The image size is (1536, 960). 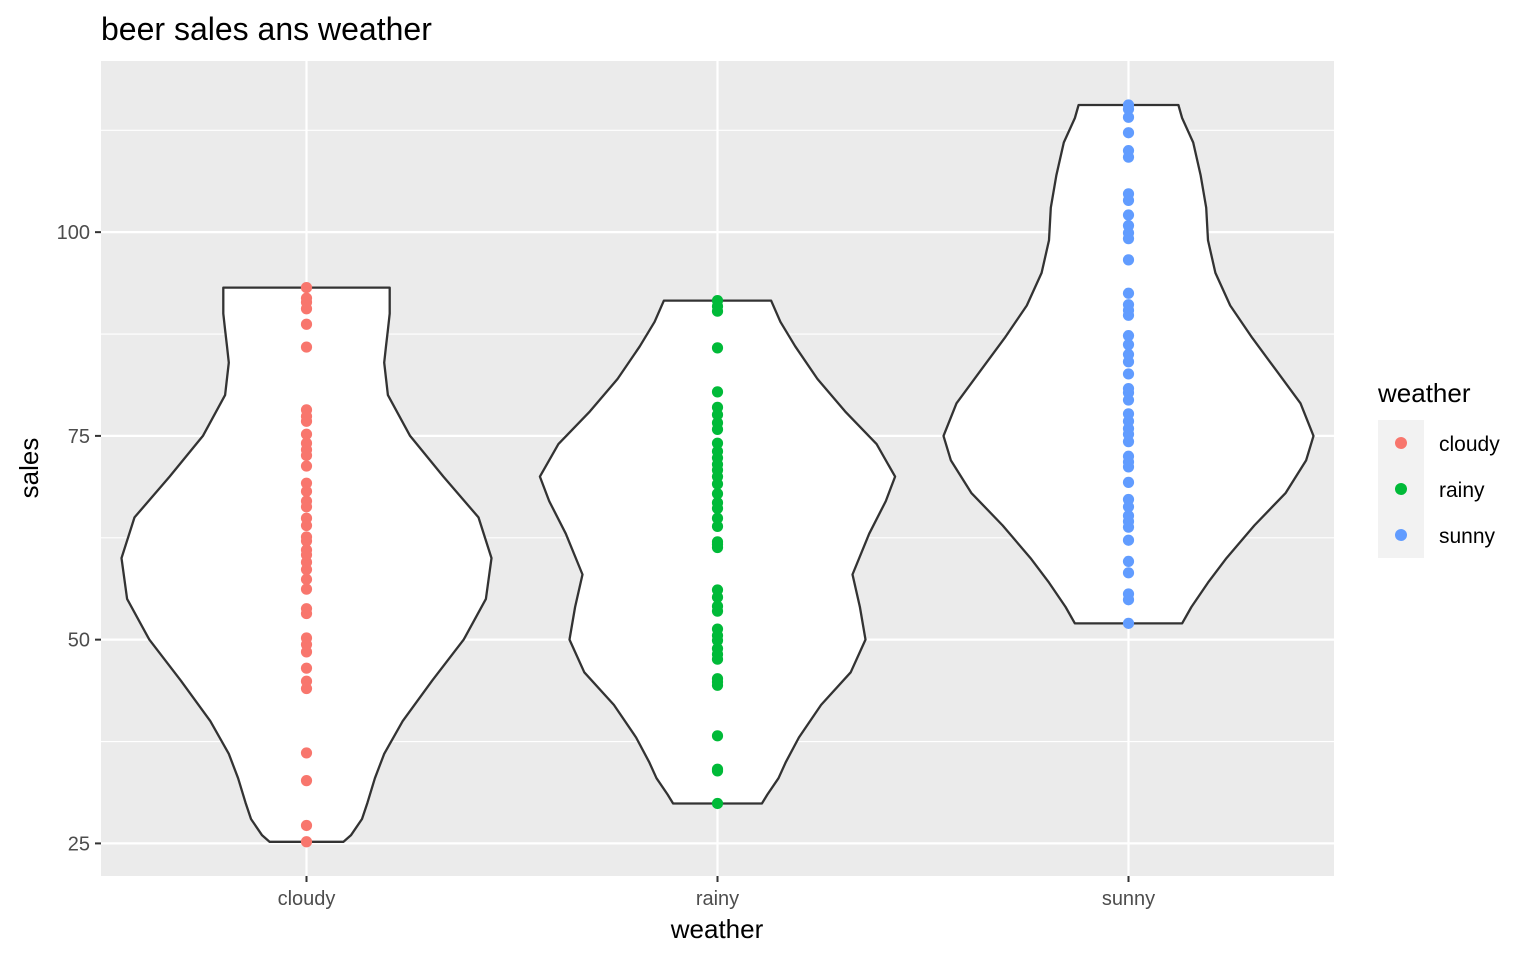 I want to click on legend: weather cloudy rainy sunny, so click(x=1438, y=468).